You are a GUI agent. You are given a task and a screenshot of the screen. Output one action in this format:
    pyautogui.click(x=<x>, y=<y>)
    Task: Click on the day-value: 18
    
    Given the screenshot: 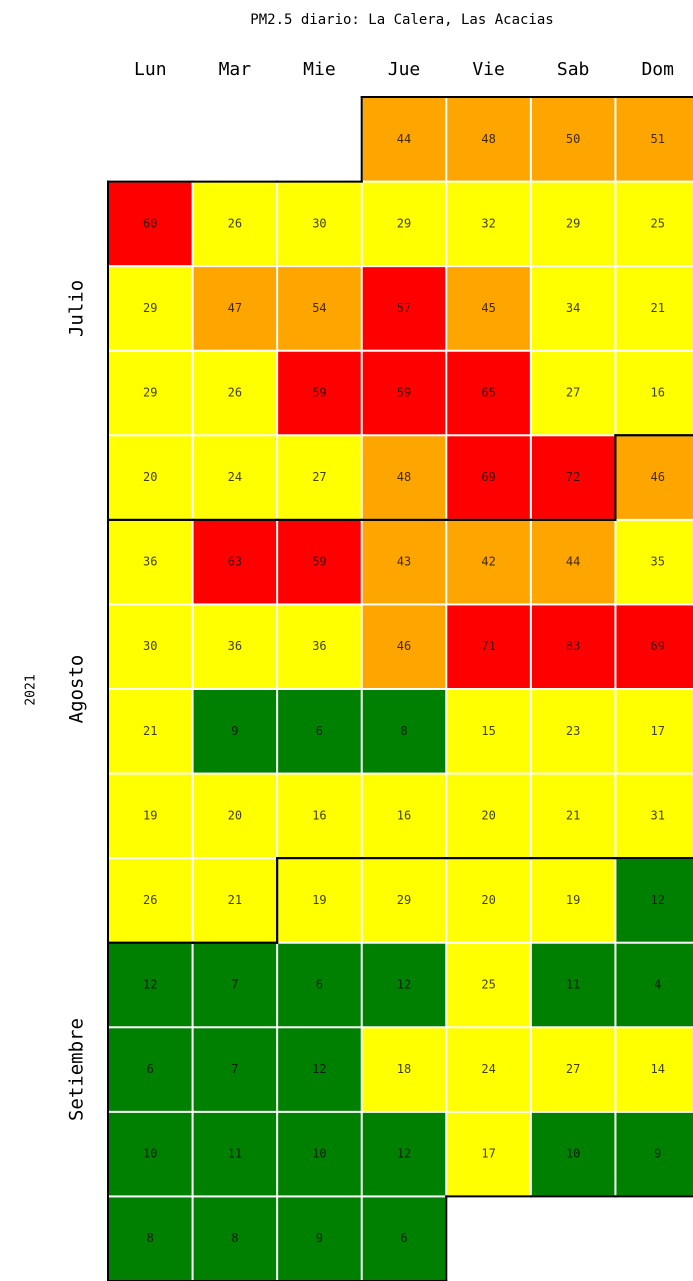 What is the action you would take?
    pyautogui.click(x=404, y=1069)
    